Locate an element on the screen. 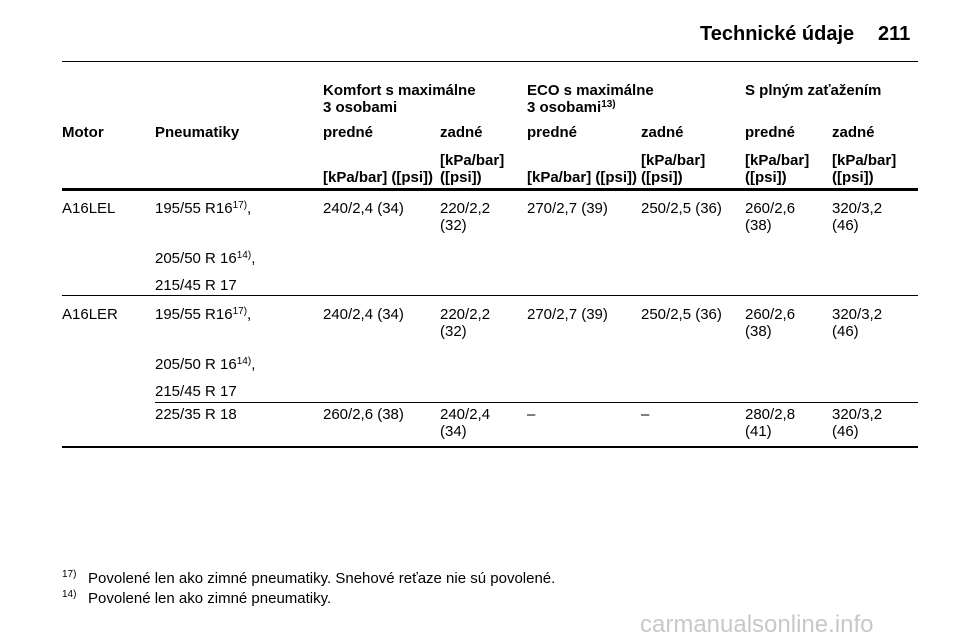 Image resolution: width=960 pixels, height=642 pixels. column-header: Pneumatiky is located at coordinates (197, 132).